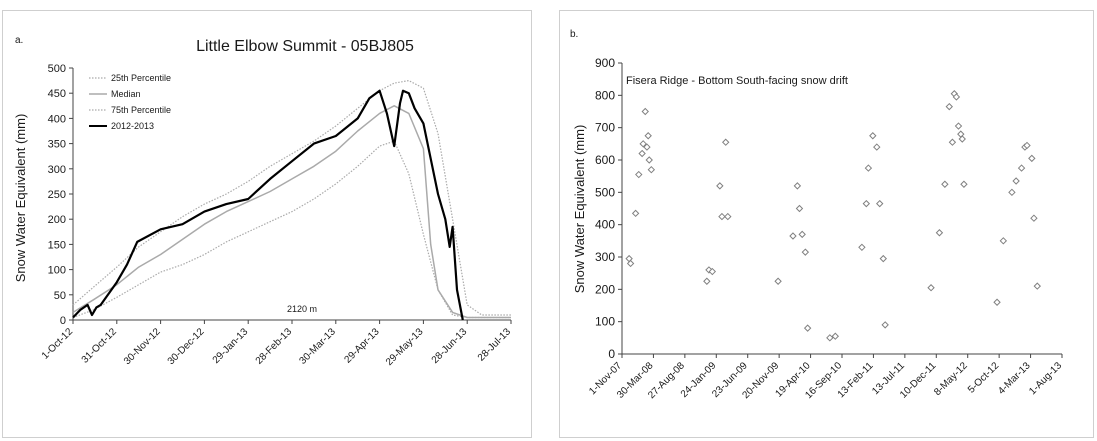 The image size is (1097, 441). What do you see at coordinates (57, 94) in the screenshot?
I see `chart-a-y-tick-label: 450` at bounding box center [57, 94].